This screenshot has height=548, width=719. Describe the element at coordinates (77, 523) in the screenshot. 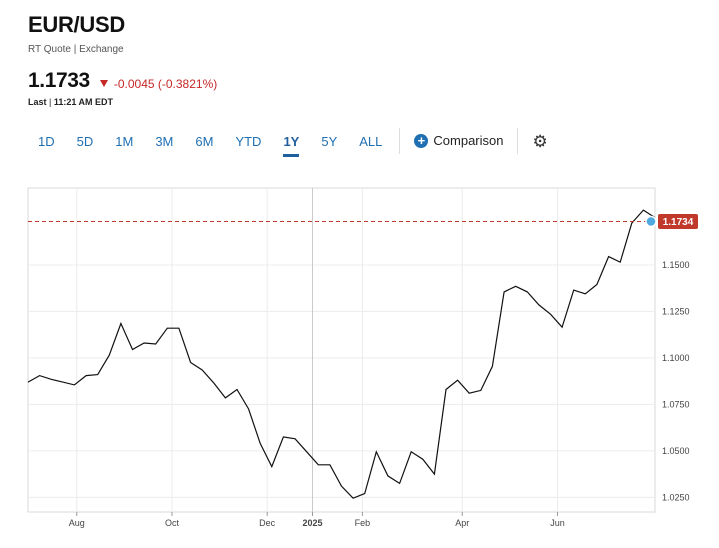

I see `x-tick-label: Aug` at that location.